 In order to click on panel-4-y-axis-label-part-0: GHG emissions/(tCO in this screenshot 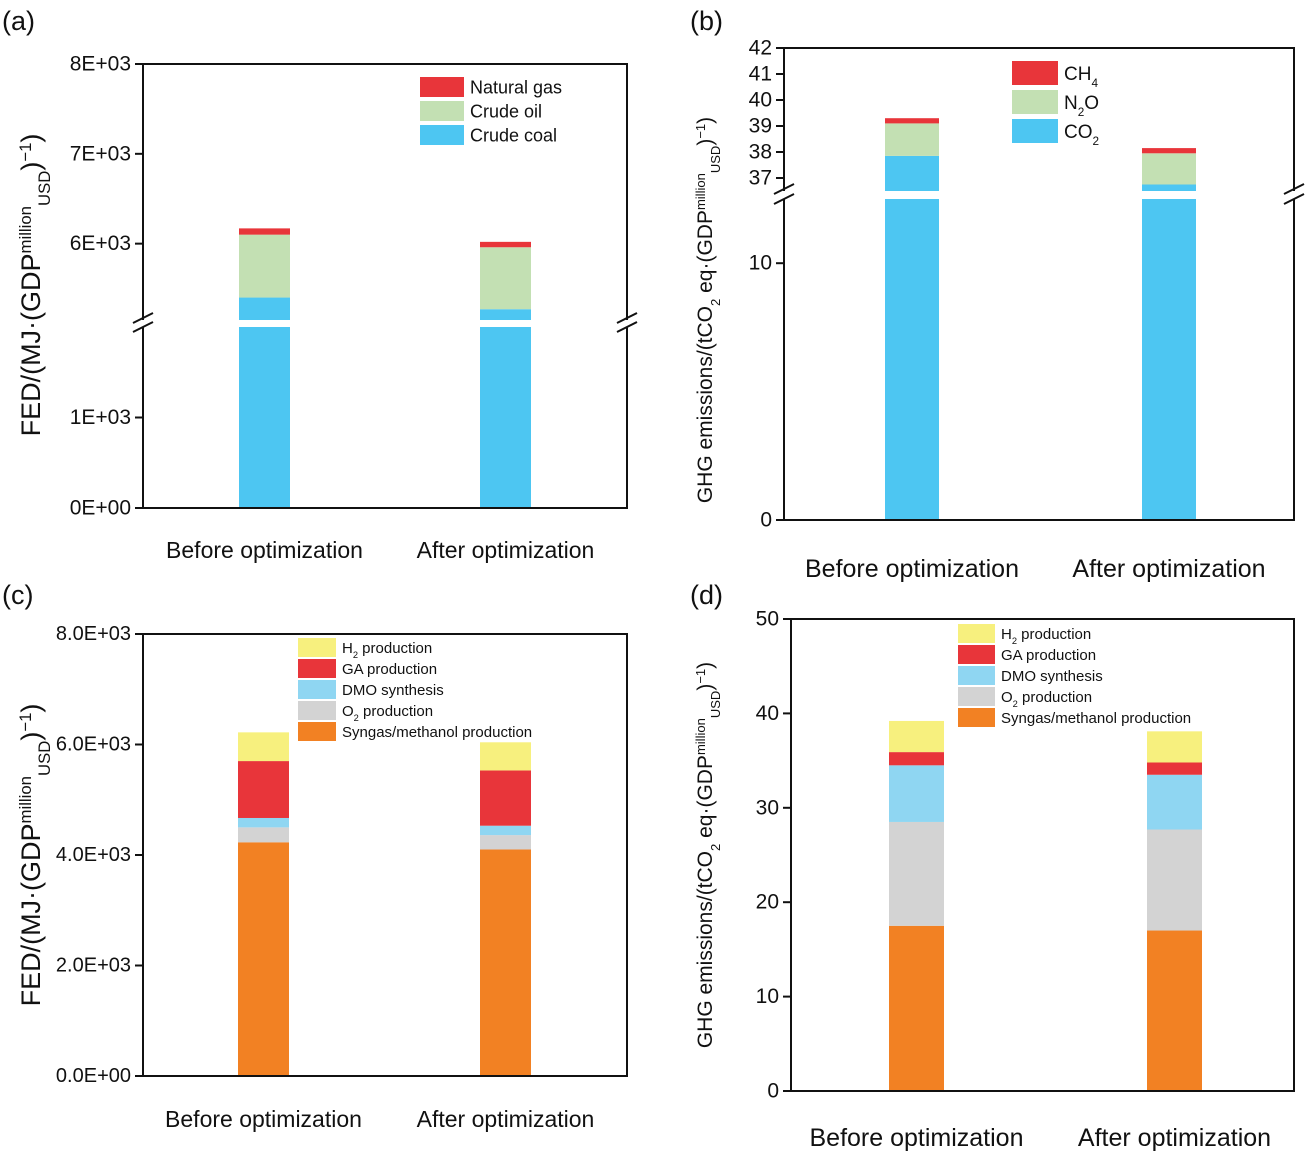, I will do `click(705, 949)`.